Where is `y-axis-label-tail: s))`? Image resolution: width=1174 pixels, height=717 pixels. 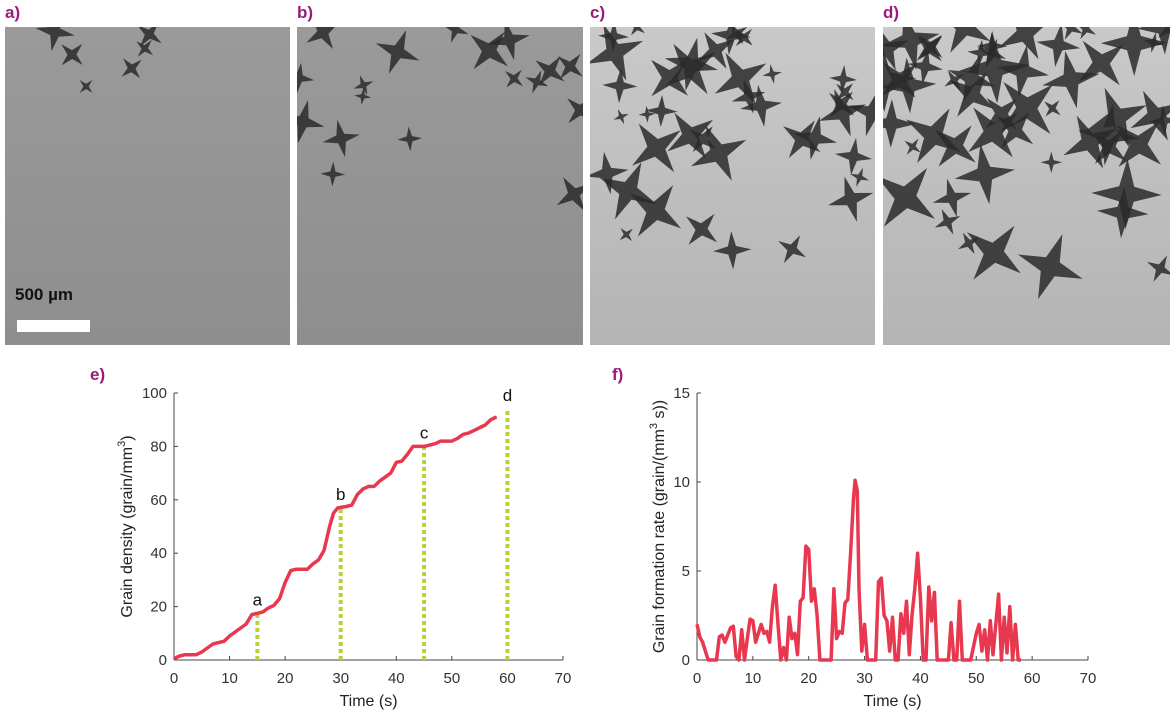
y-axis-label-tail: s)) is located at coordinates (659, 411).